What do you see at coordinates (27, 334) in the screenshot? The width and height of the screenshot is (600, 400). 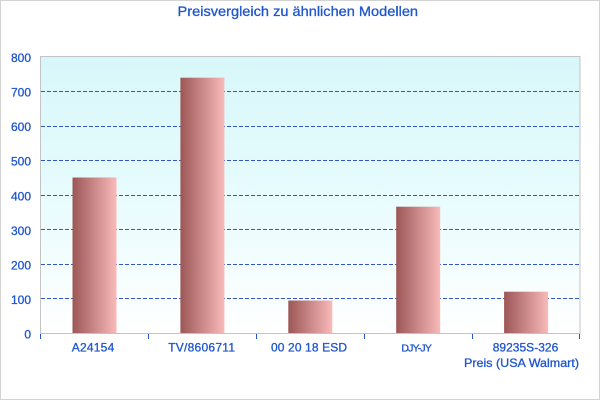 I see `svg-text: 0` at bounding box center [27, 334].